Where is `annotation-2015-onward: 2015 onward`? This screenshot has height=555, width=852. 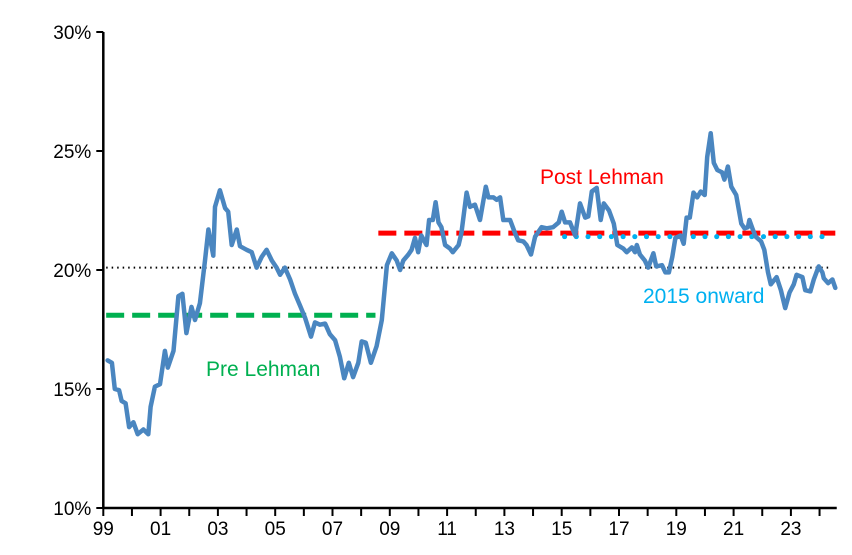
annotation-2015-onward: 2015 onward is located at coordinates (703, 296).